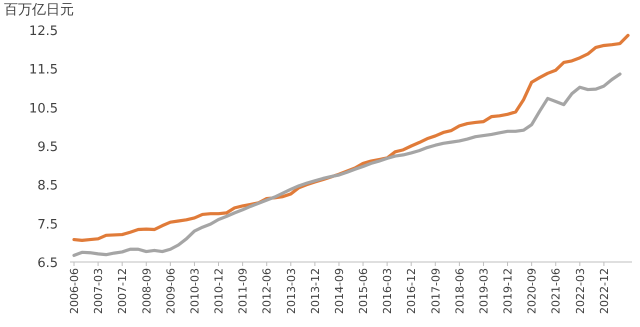 The height and width of the screenshot is (327, 640). Describe the element at coordinates (43, 70) in the screenshot. I see `y-tick-label: 11.5` at that location.